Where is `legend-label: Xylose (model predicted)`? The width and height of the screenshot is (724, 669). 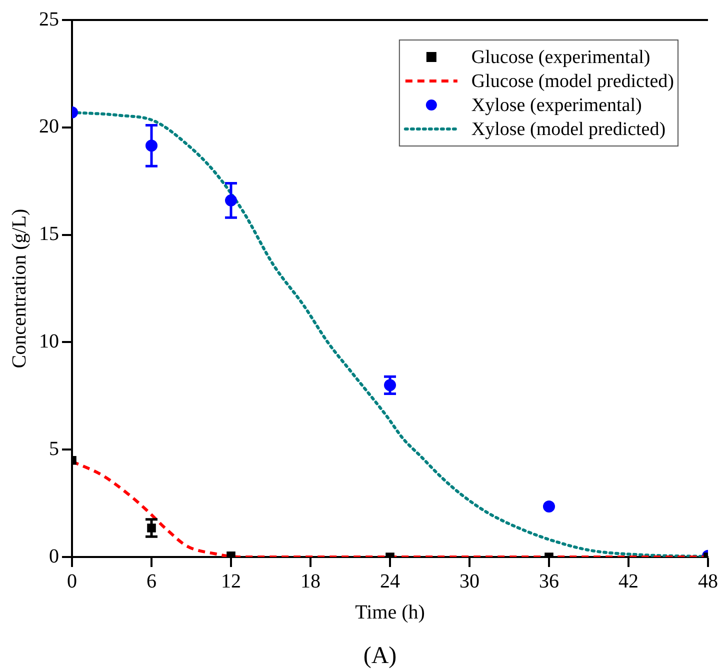
legend-label: Xylose (model predicted) is located at coordinates (568, 129).